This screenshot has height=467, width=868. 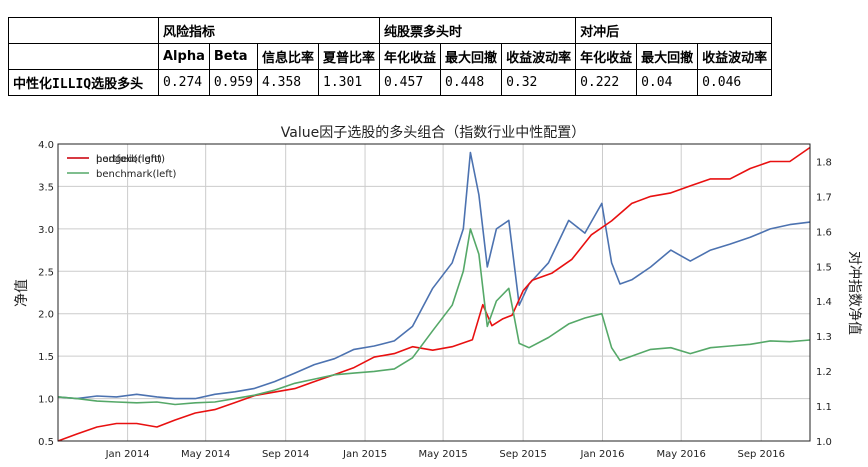 I want to click on y-tick-label-left: 1.0, so click(x=46, y=400).